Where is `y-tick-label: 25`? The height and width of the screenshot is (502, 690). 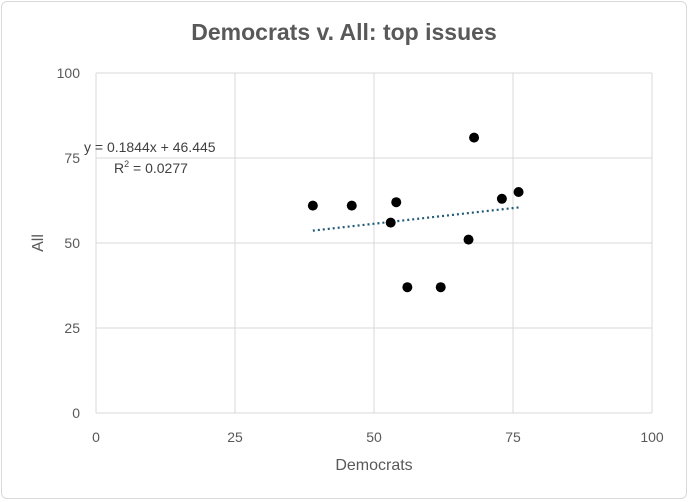
y-tick-label: 25 is located at coordinates (72, 328).